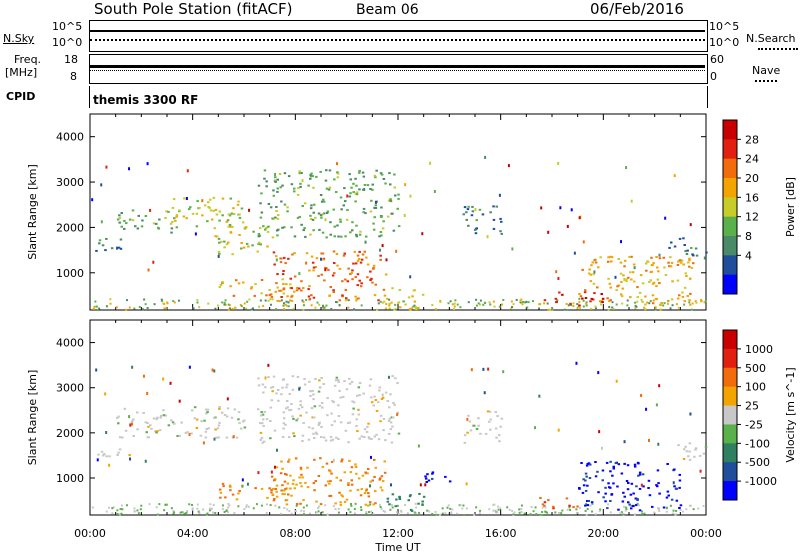 Image resolution: width=800 pixels, height=554 pixels. I want to click on x-tick-label: 16:00, so click(501, 533).